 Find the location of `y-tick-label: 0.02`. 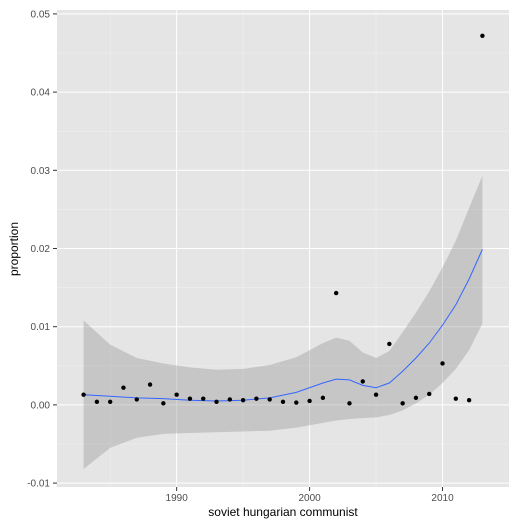

y-tick-label: 0.02 is located at coordinates (41, 249).